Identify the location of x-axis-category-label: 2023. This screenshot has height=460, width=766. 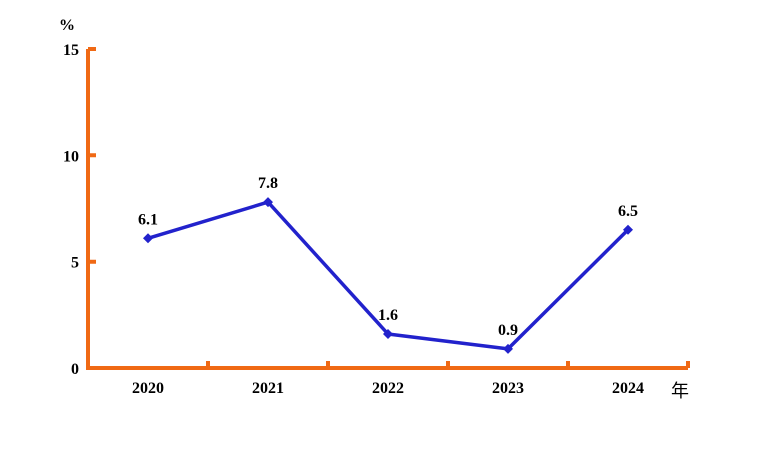
(508, 388).